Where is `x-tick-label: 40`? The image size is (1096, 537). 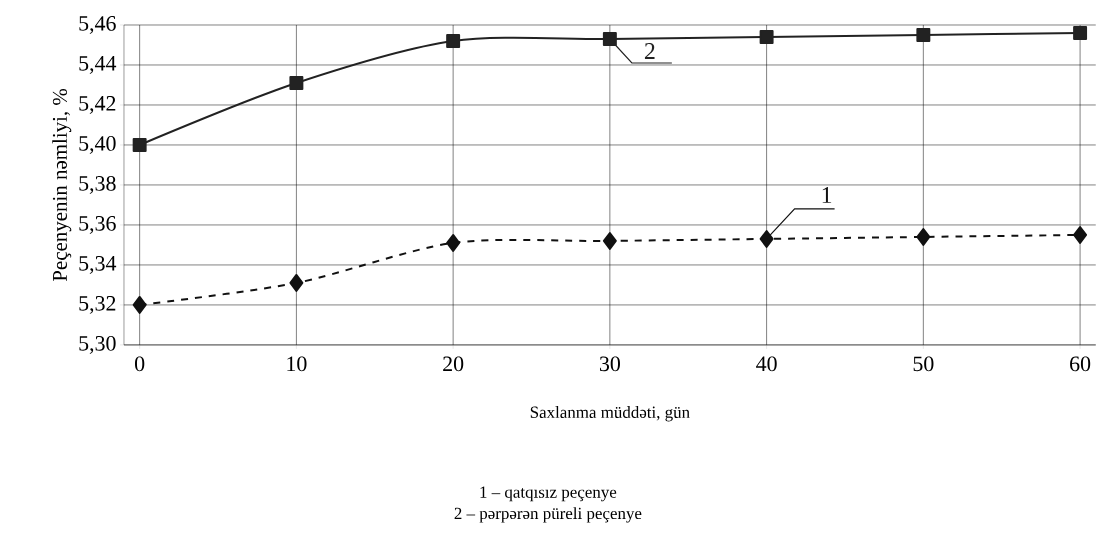
x-tick-label: 40 is located at coordinates (766, 364).